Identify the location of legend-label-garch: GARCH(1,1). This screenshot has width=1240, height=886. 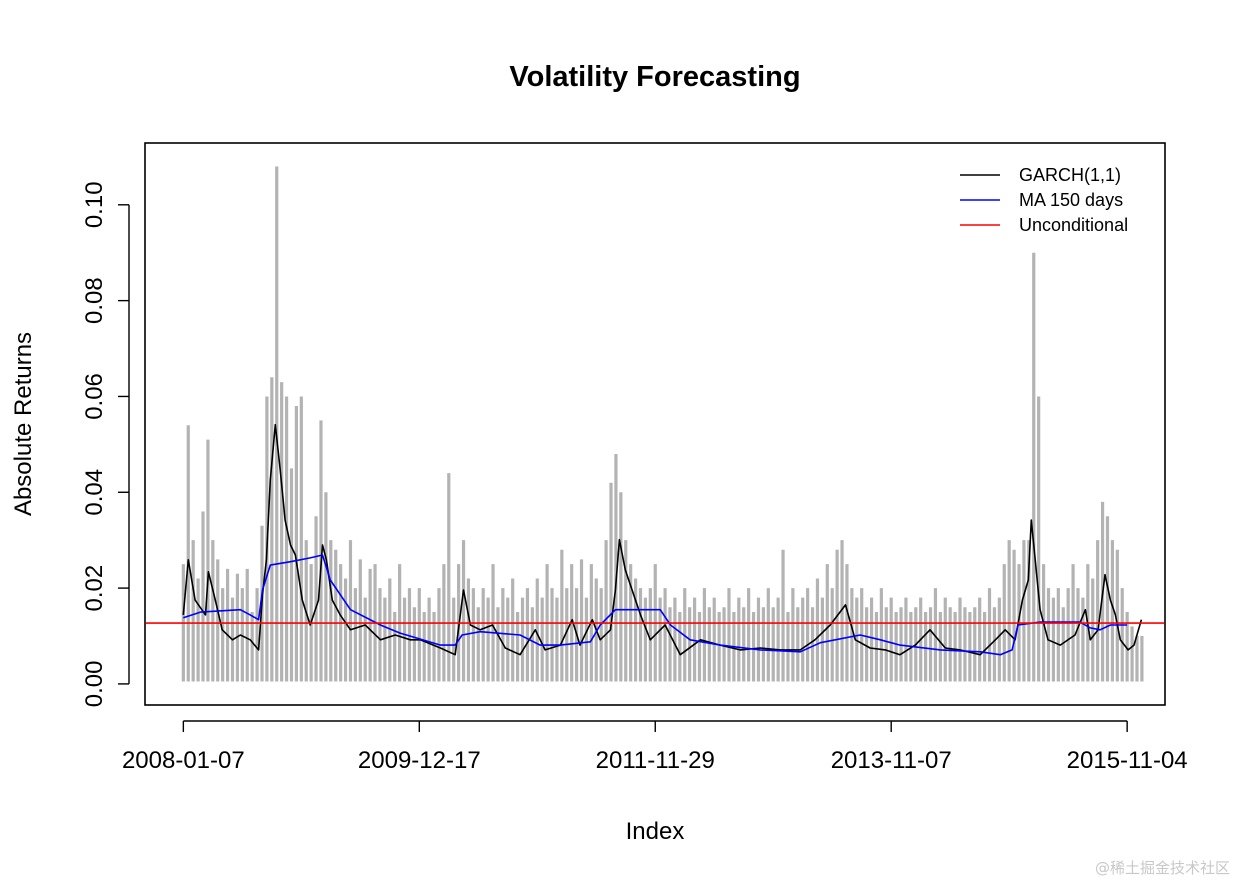
(1070, 175).